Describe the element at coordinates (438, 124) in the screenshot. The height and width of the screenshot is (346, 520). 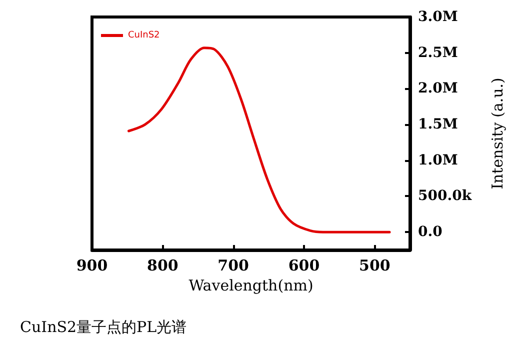
I see `y-tick-label: 1.5M` at that location.